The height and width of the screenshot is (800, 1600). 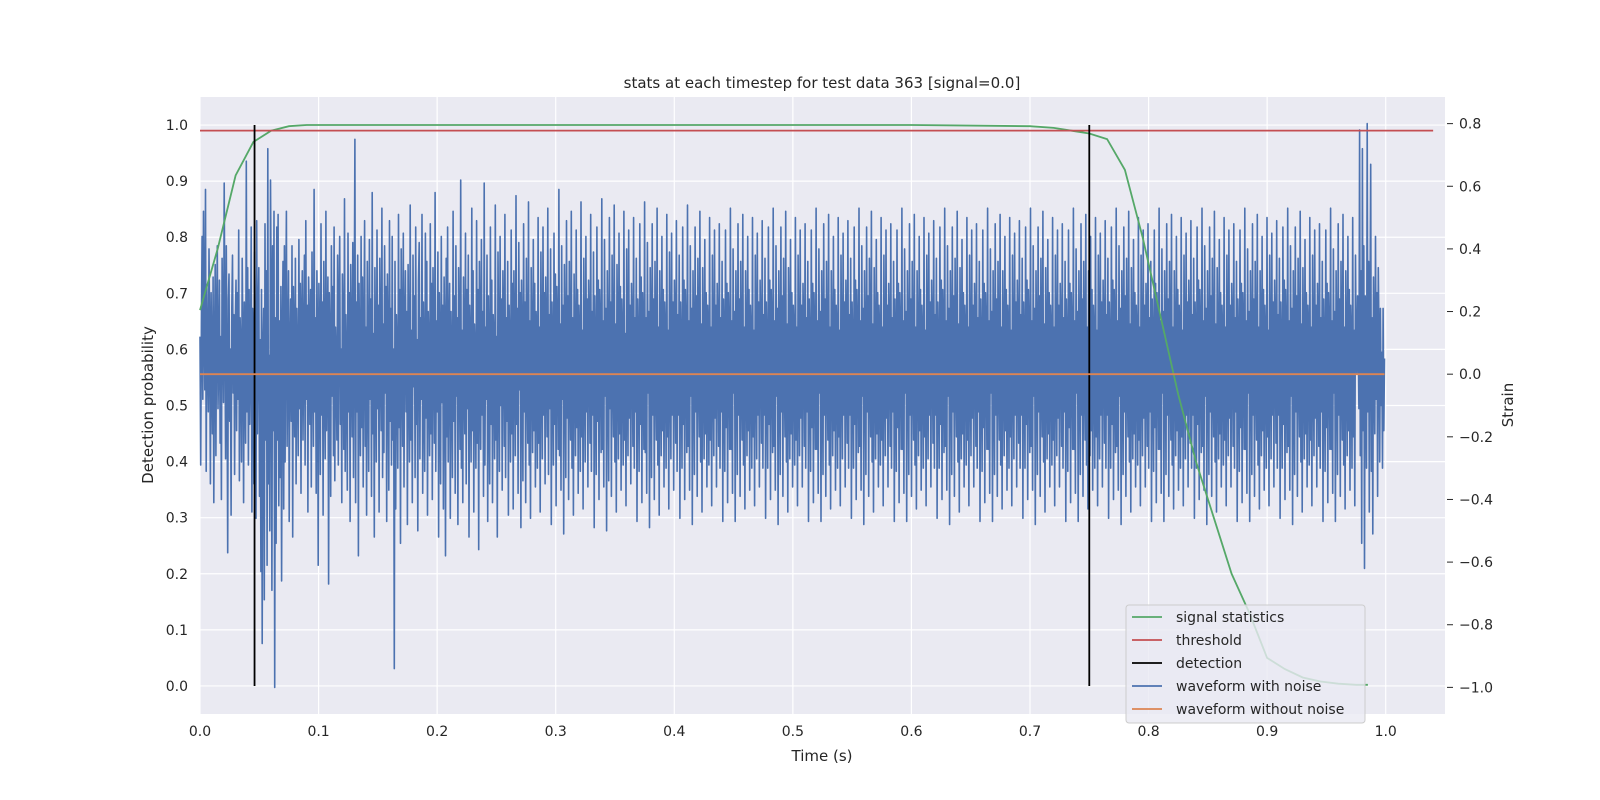 What do you see at coordinates (1030, 732) in the screenshot?
I see `x-tick-label: 0.7` at bounding box center [1030, 732].